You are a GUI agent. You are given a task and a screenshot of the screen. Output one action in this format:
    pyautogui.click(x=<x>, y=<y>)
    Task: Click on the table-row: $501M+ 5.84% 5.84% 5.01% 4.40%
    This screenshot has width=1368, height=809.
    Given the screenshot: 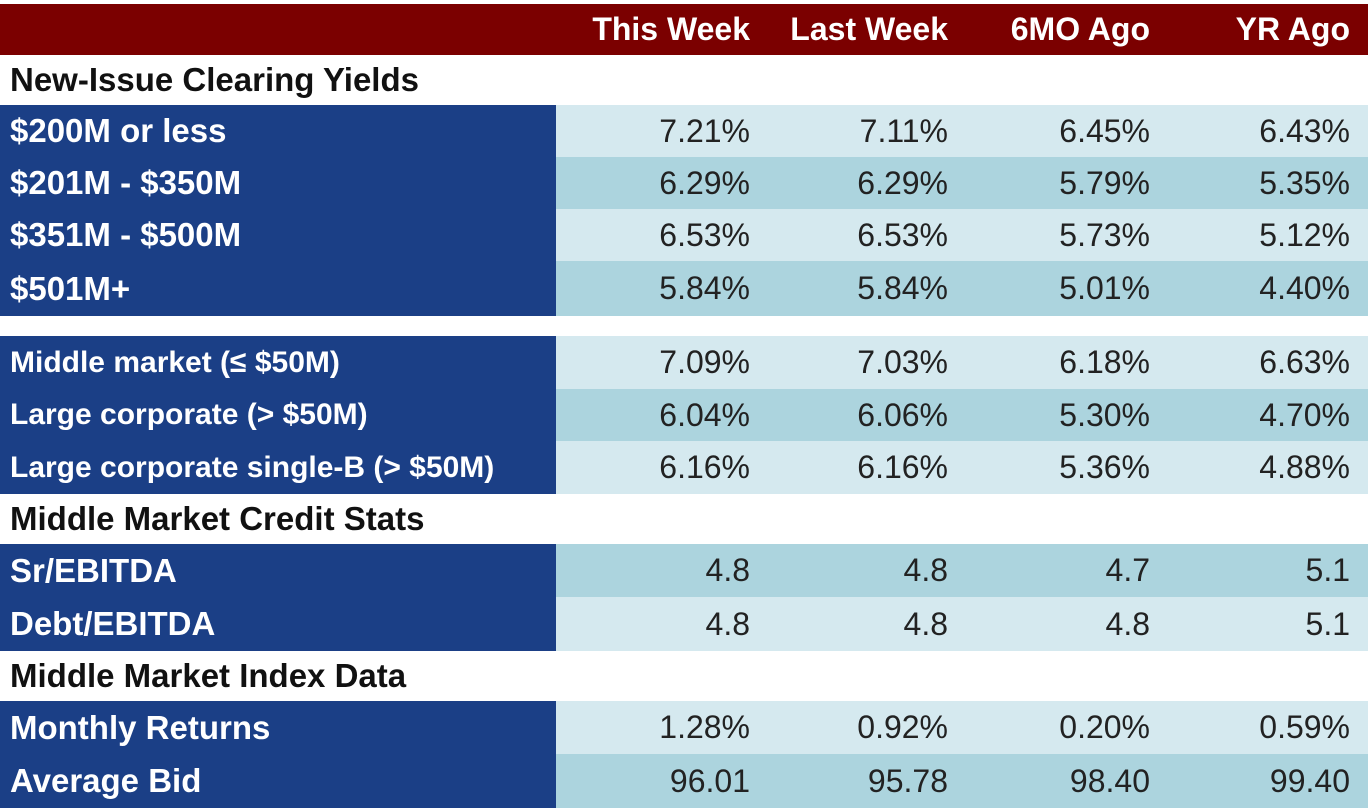 What is the action you would take?
    pyautogui.click(x=684, y=288)
    